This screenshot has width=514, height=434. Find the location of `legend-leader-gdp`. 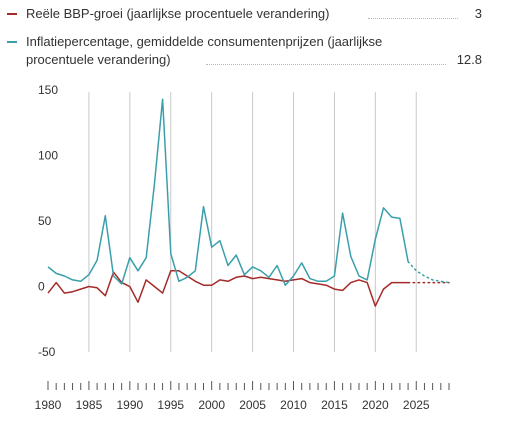

legend-leader-gdp is located at coordinates (413, 18).